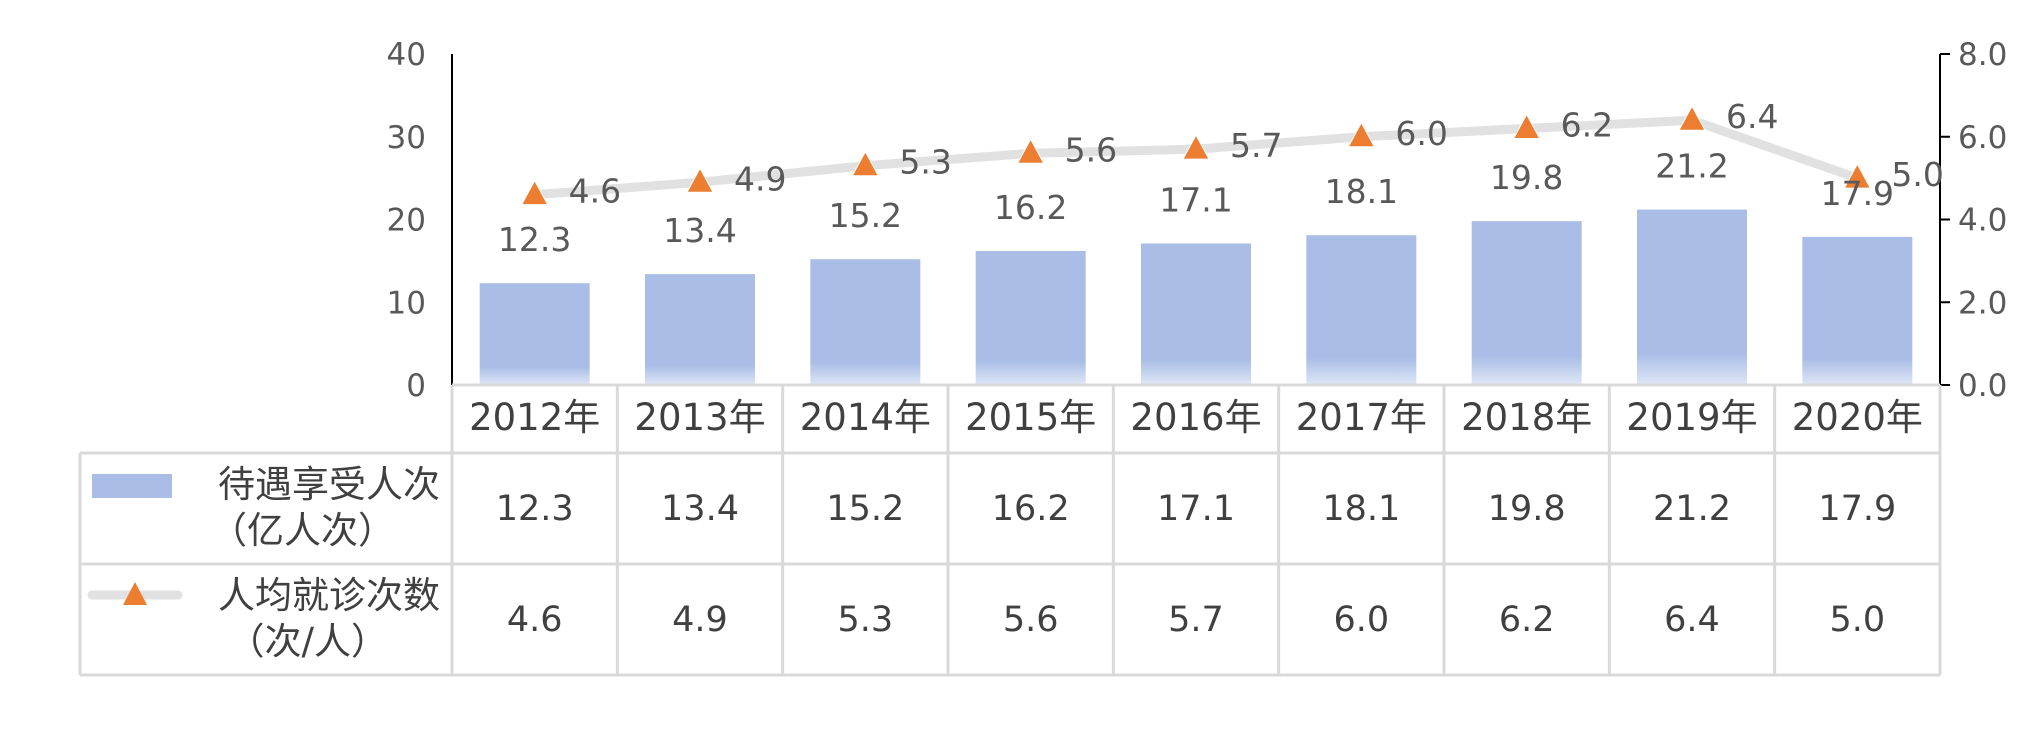 The image size is (2043, 731). What do you see at coordinates (329, 484) in the screenshot?
I see `bar-legend-name: 待遇享受人次` at bounding box center [329, 484].